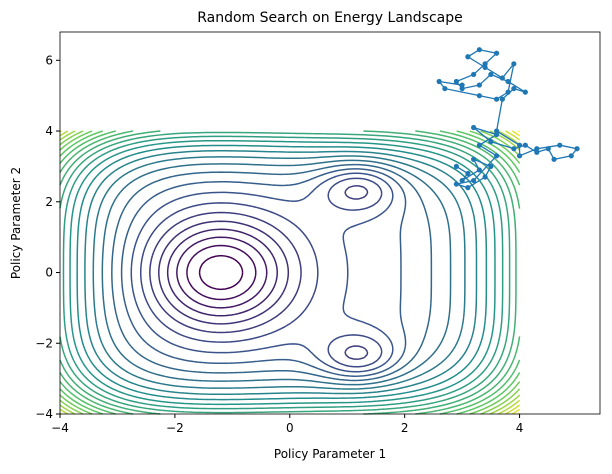 This screenshot has height=474, width=612. Describe the element at coordinates (49, 60) in the screenshot. I see `y-tick-label: 6` at that location.